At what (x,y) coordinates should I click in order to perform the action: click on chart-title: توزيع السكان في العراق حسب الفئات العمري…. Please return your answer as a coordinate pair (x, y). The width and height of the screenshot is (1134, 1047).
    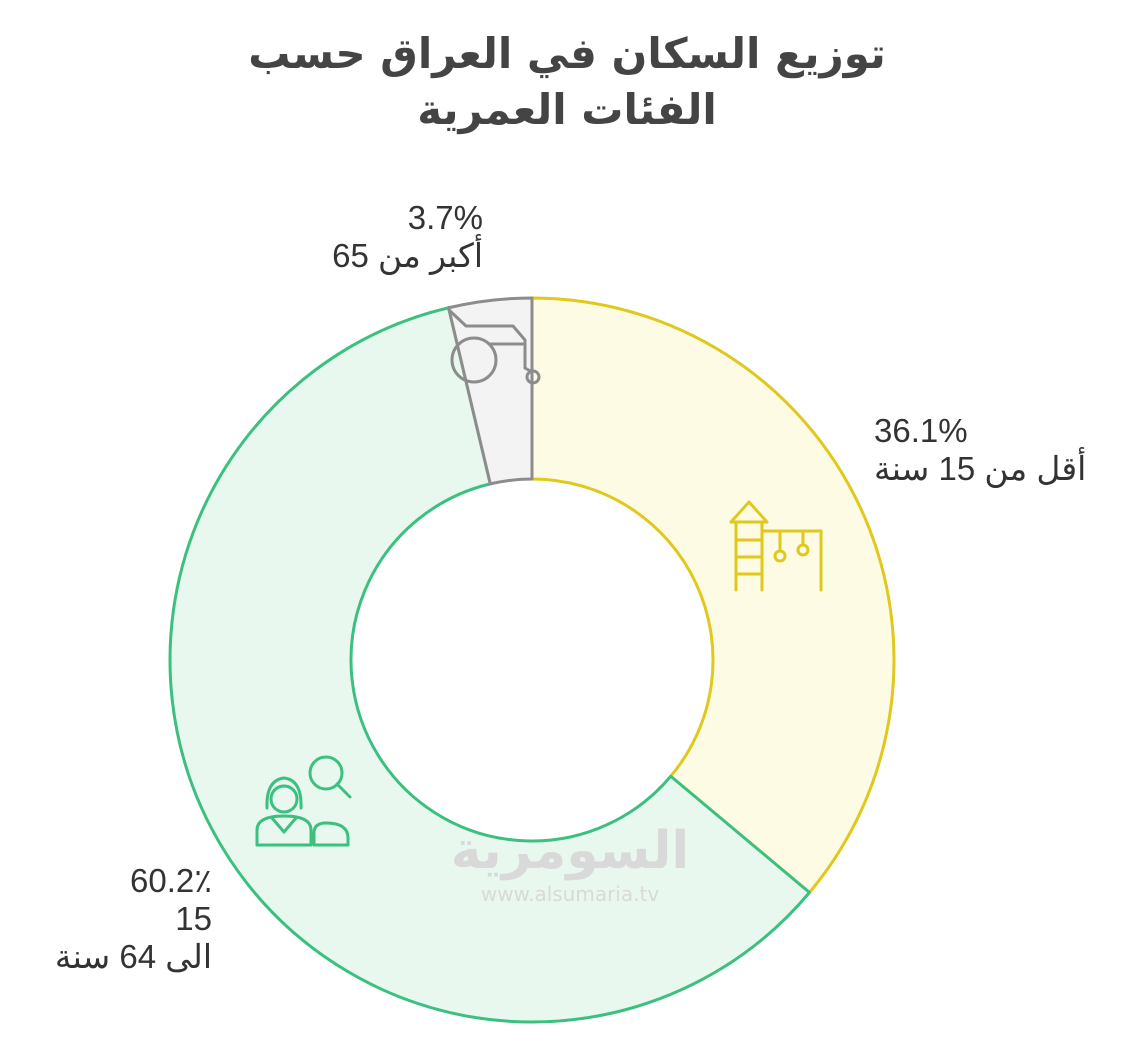
    Looking at the image, I should click on (567, 82).